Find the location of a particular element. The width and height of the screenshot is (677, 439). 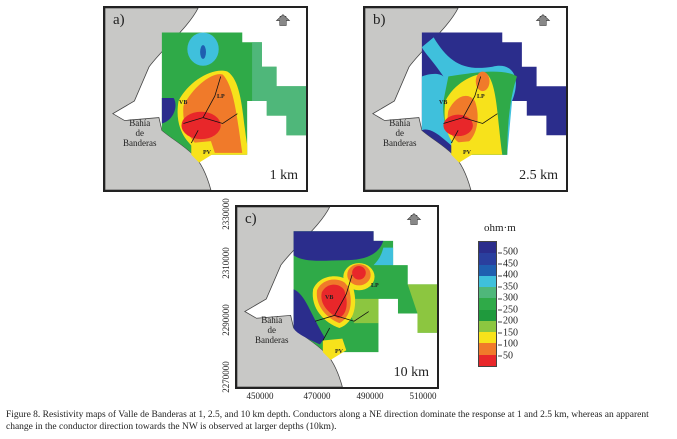

depth-label: 10 km is located at coordinates (411, 372).